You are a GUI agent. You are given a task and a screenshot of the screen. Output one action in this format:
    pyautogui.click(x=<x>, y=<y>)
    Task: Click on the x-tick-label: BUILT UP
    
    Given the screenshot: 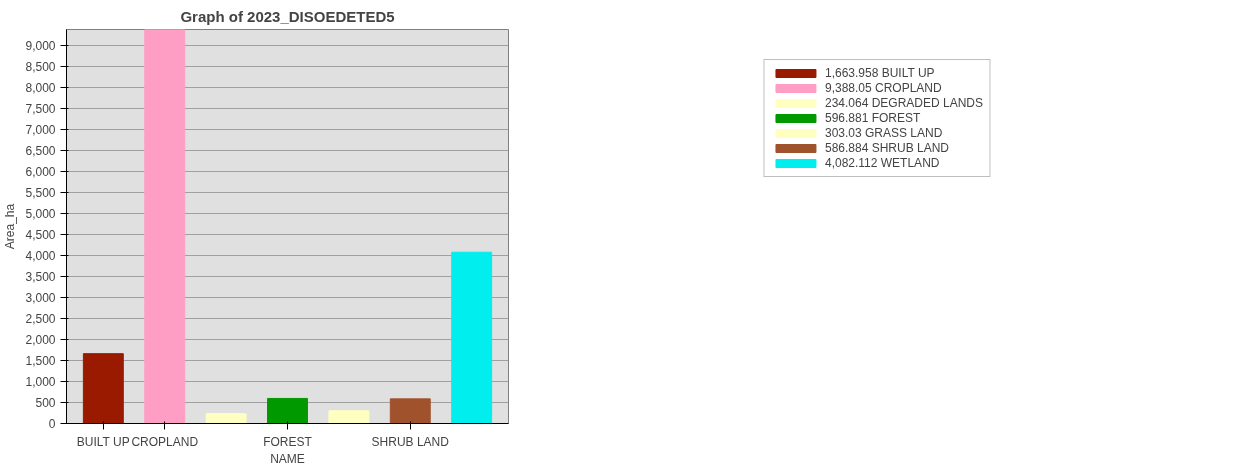 What is the action you would take?
    pyautogui.click(x=103, y=441)
    